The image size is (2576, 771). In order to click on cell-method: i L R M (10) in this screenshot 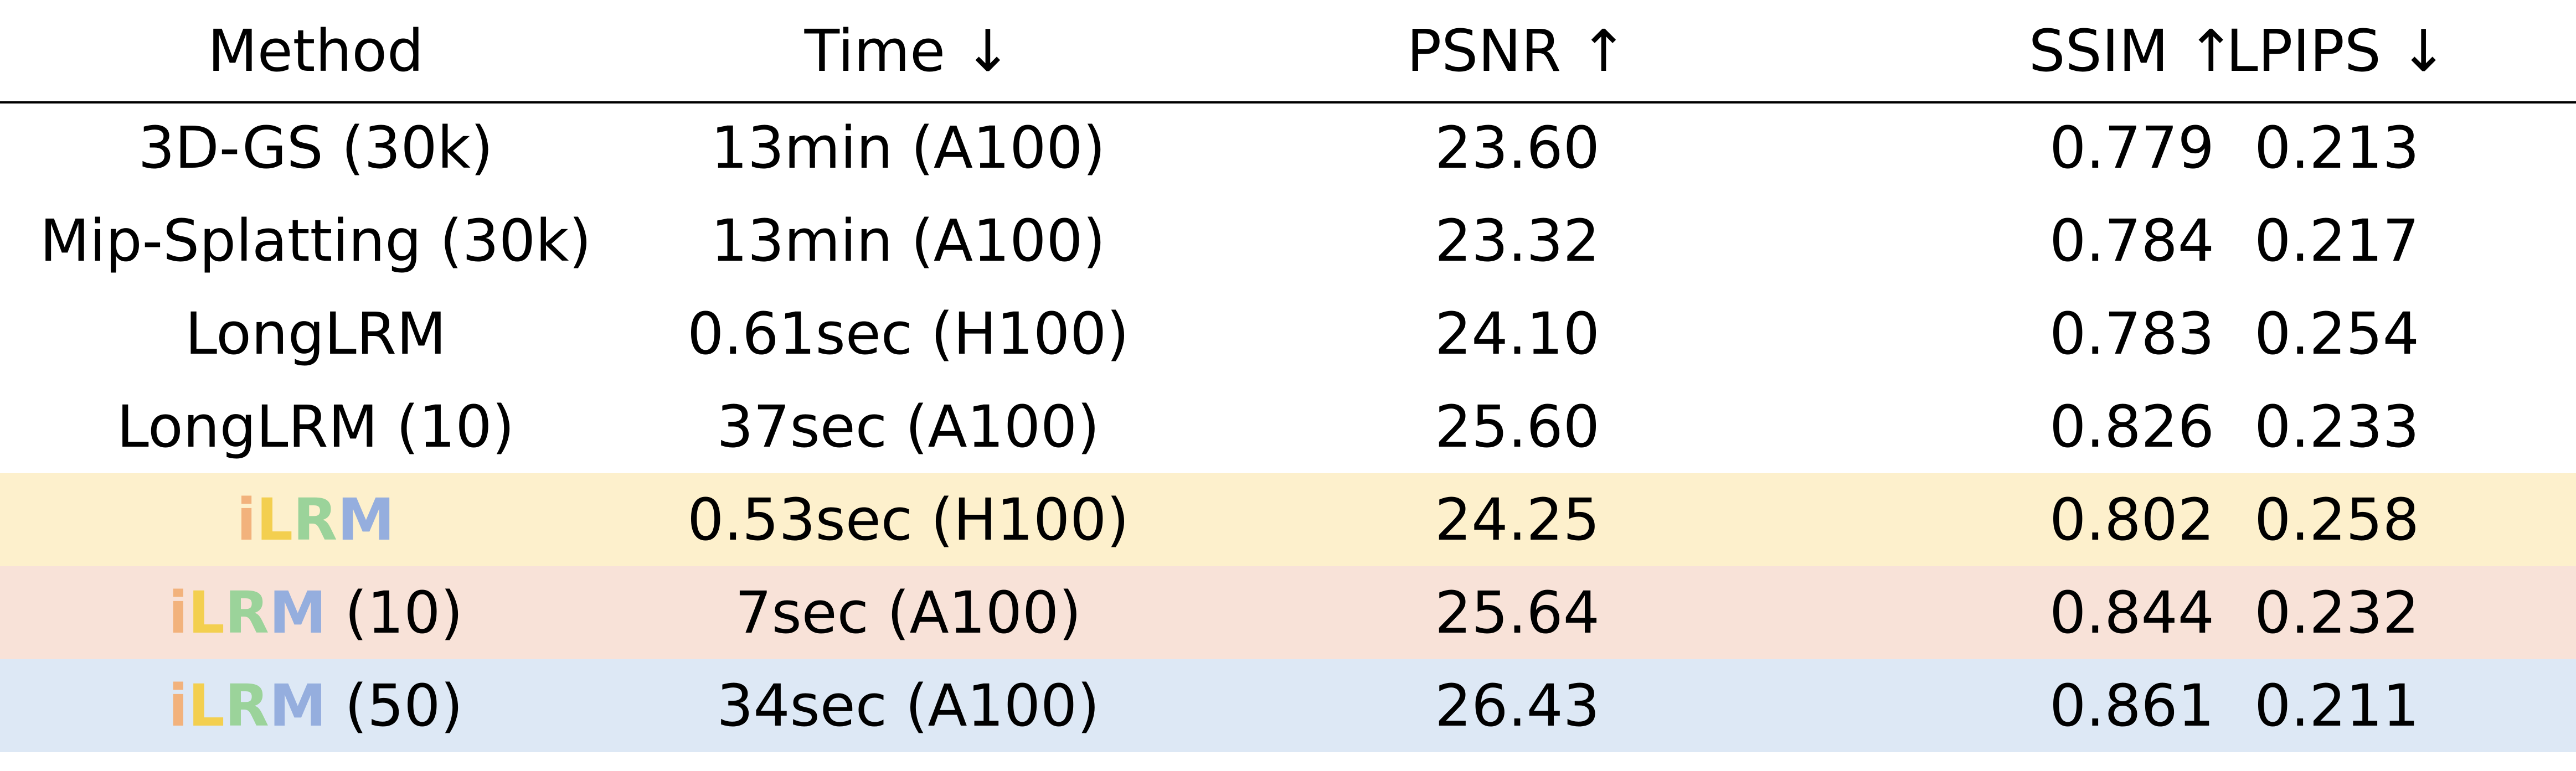, I will do `click(315, 612)`.